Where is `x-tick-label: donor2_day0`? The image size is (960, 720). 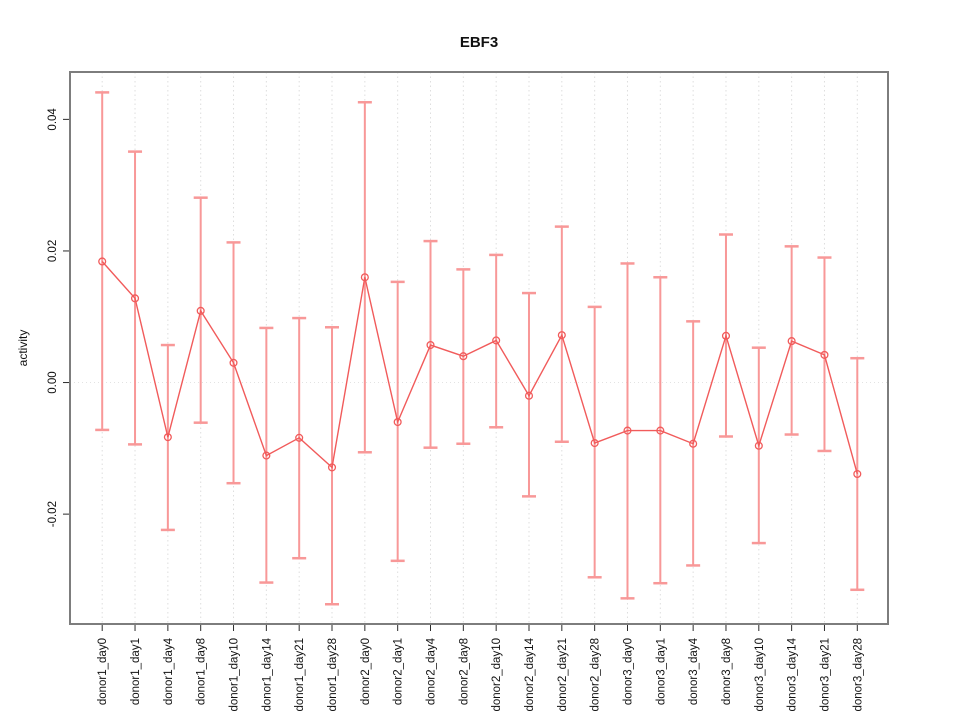 x-tick-label: donor2_day0 is located at coordinates (366, 671).